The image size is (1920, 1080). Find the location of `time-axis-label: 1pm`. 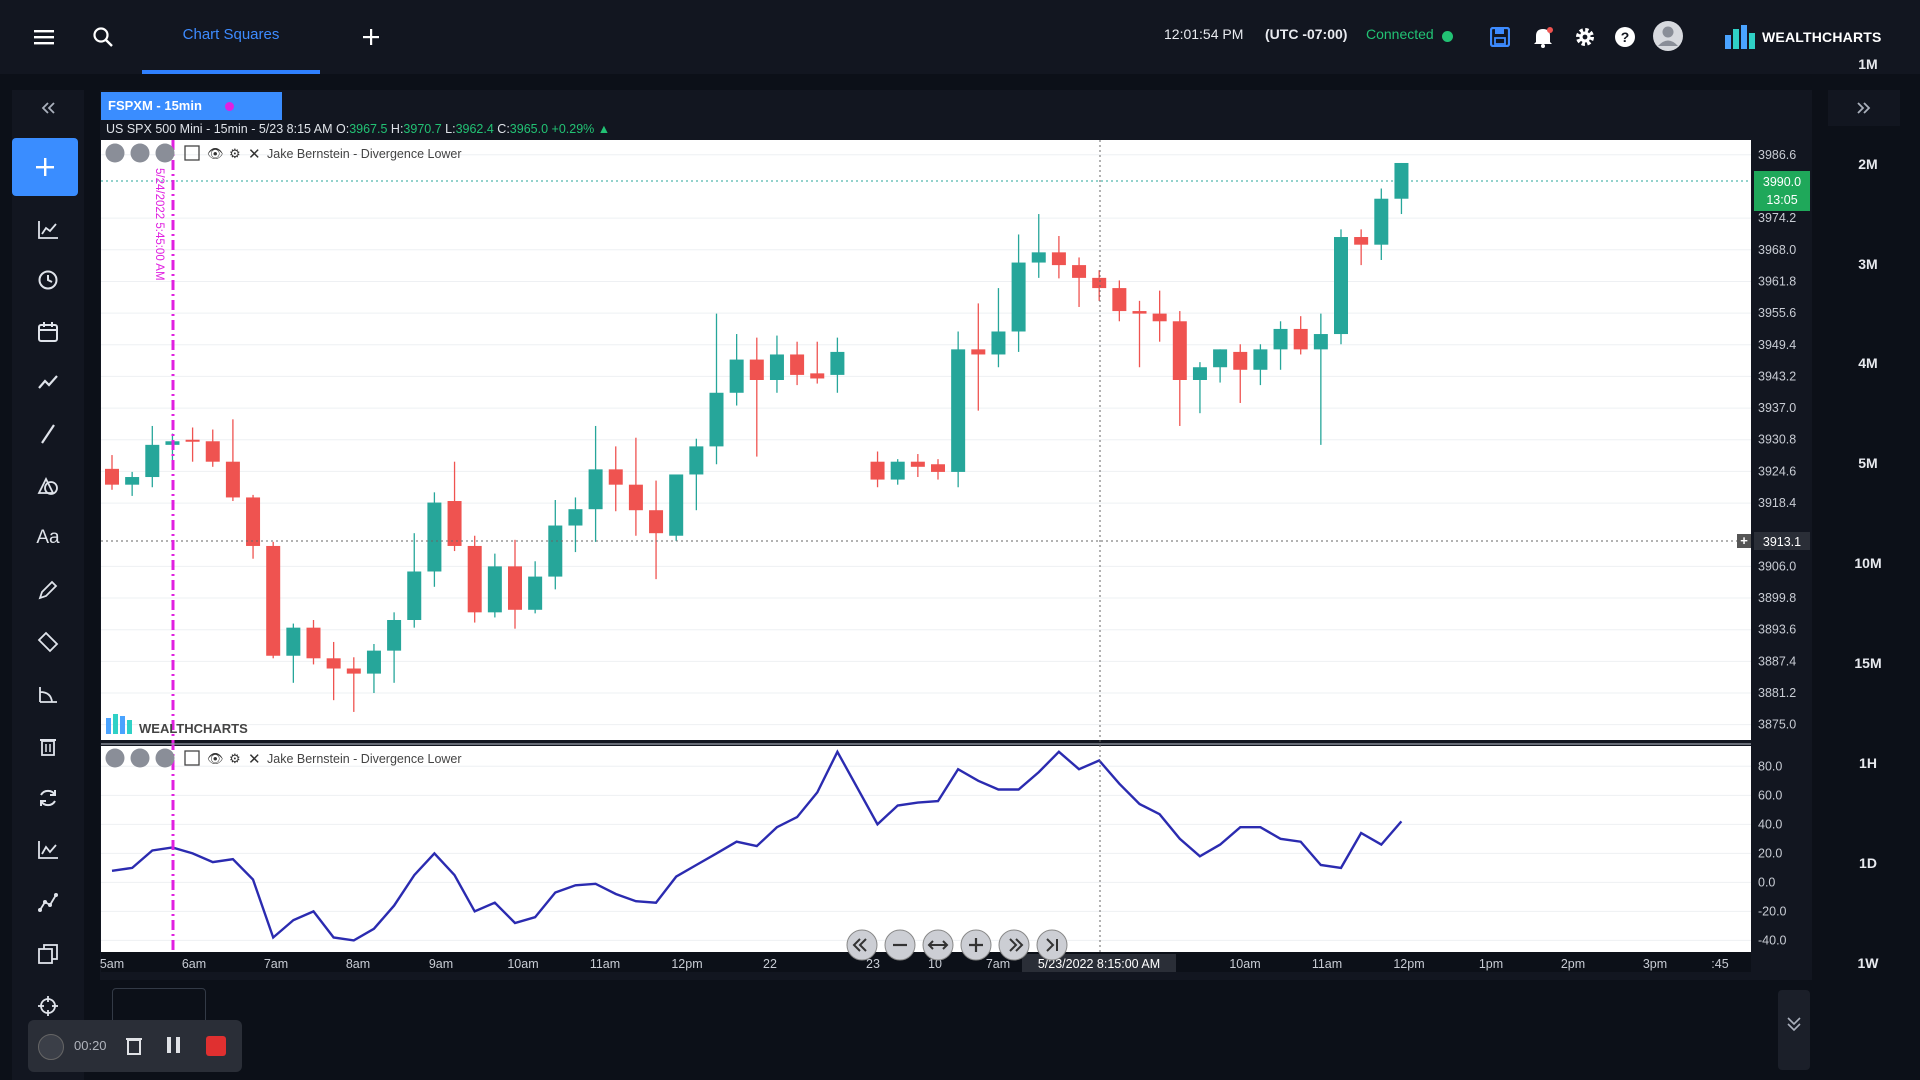

time-axis-label: 1pm is located at coordinates (1491, 964).